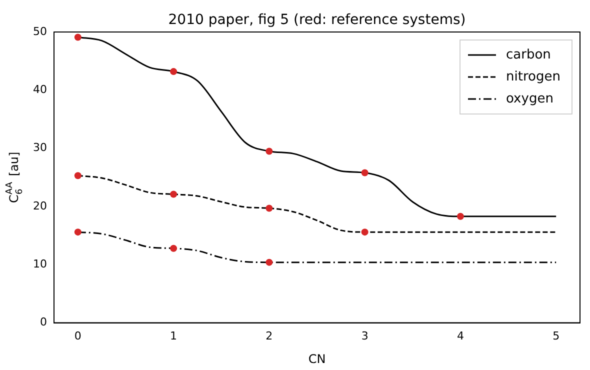 The image size is (590, 370). I want to click on y-tick-label: 50, so click(39, 31).